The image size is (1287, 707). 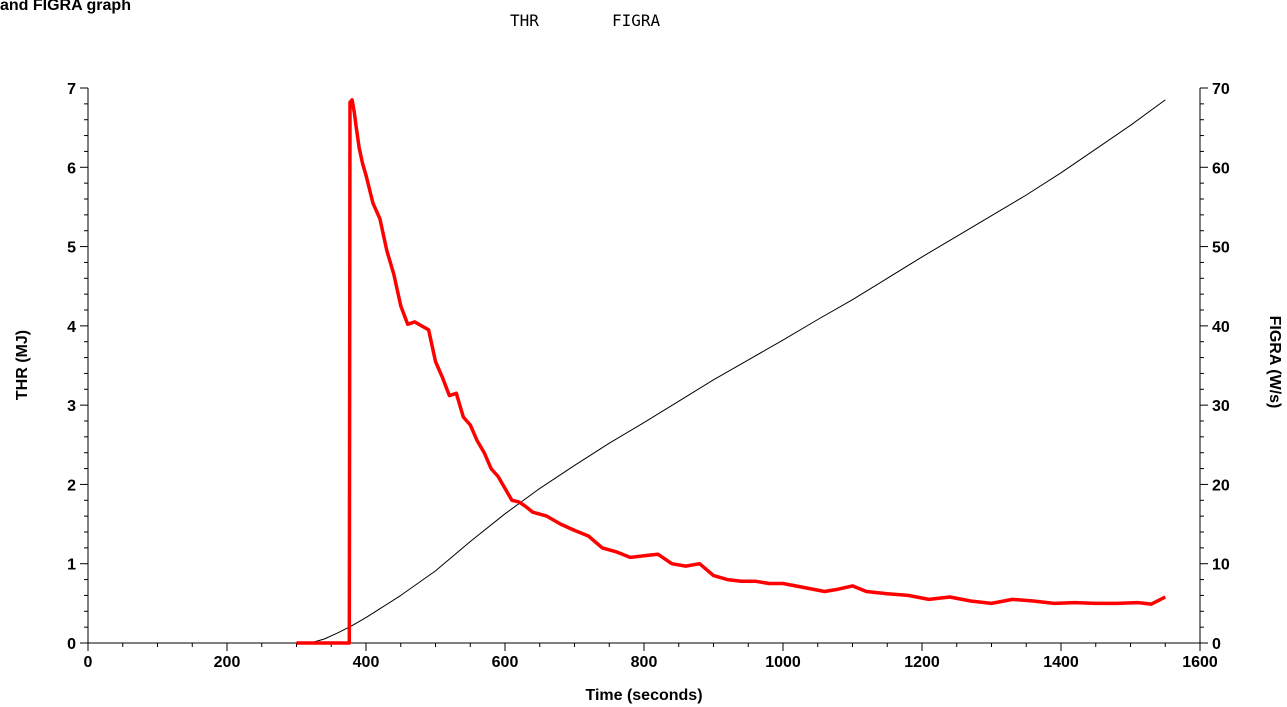 What do you see at coordinates (585, 20) in the screenshot?
I see `legend: THR FIGRA` at bounding box center [585, 20].